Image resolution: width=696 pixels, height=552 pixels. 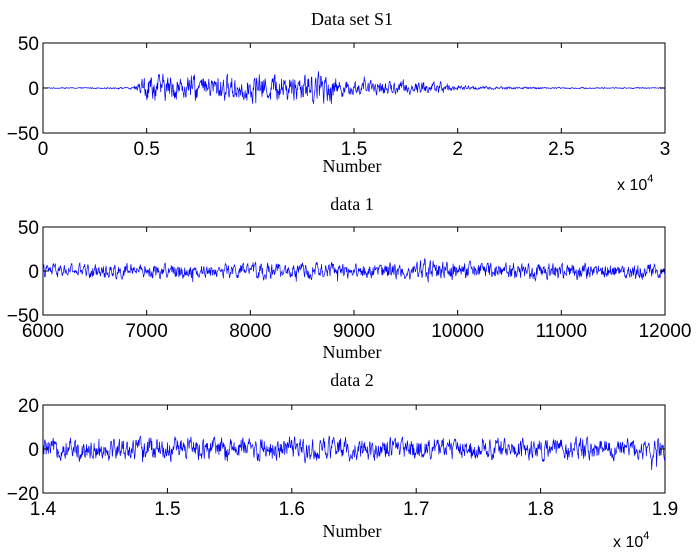 I want to click on x-tick-label: 0, so click(x=43, y=149).